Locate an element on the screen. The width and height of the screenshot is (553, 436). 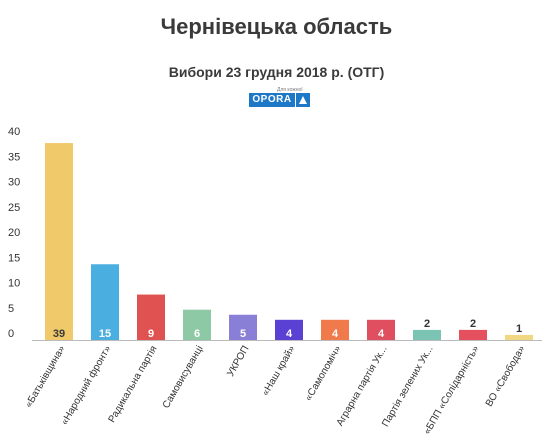
bar-value-label: 39 is located at coordinates (59, 334).